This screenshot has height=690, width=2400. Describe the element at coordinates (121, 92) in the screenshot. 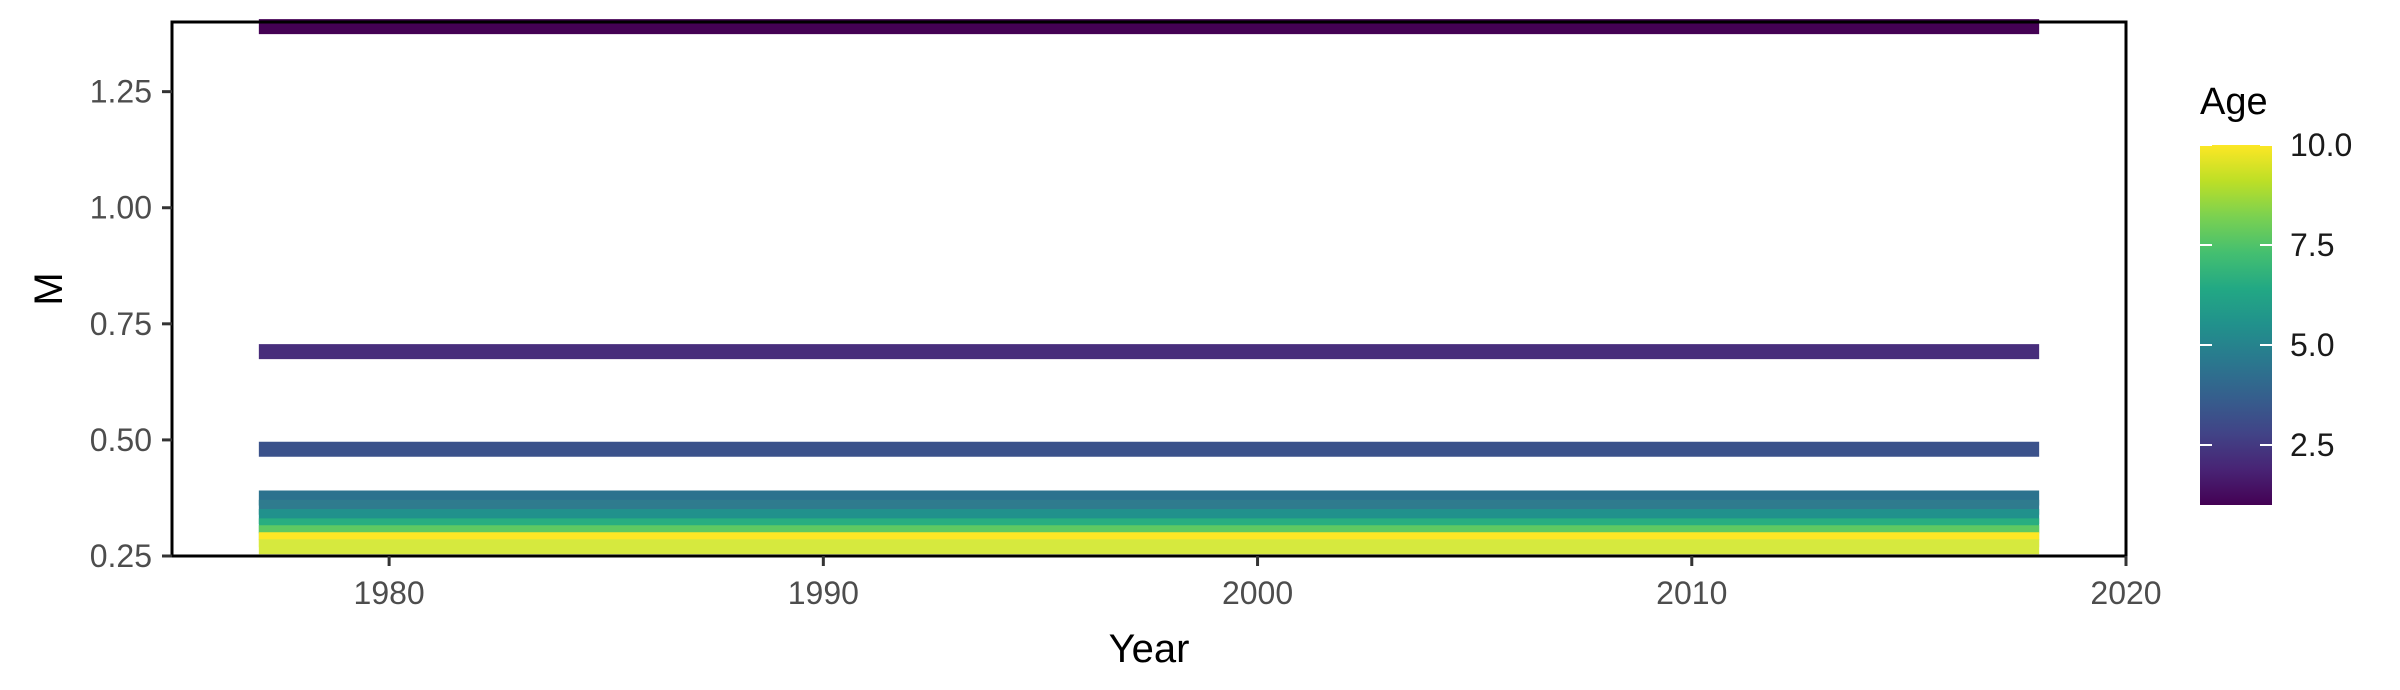

I see `y-tick-label: 1.25` at that location.